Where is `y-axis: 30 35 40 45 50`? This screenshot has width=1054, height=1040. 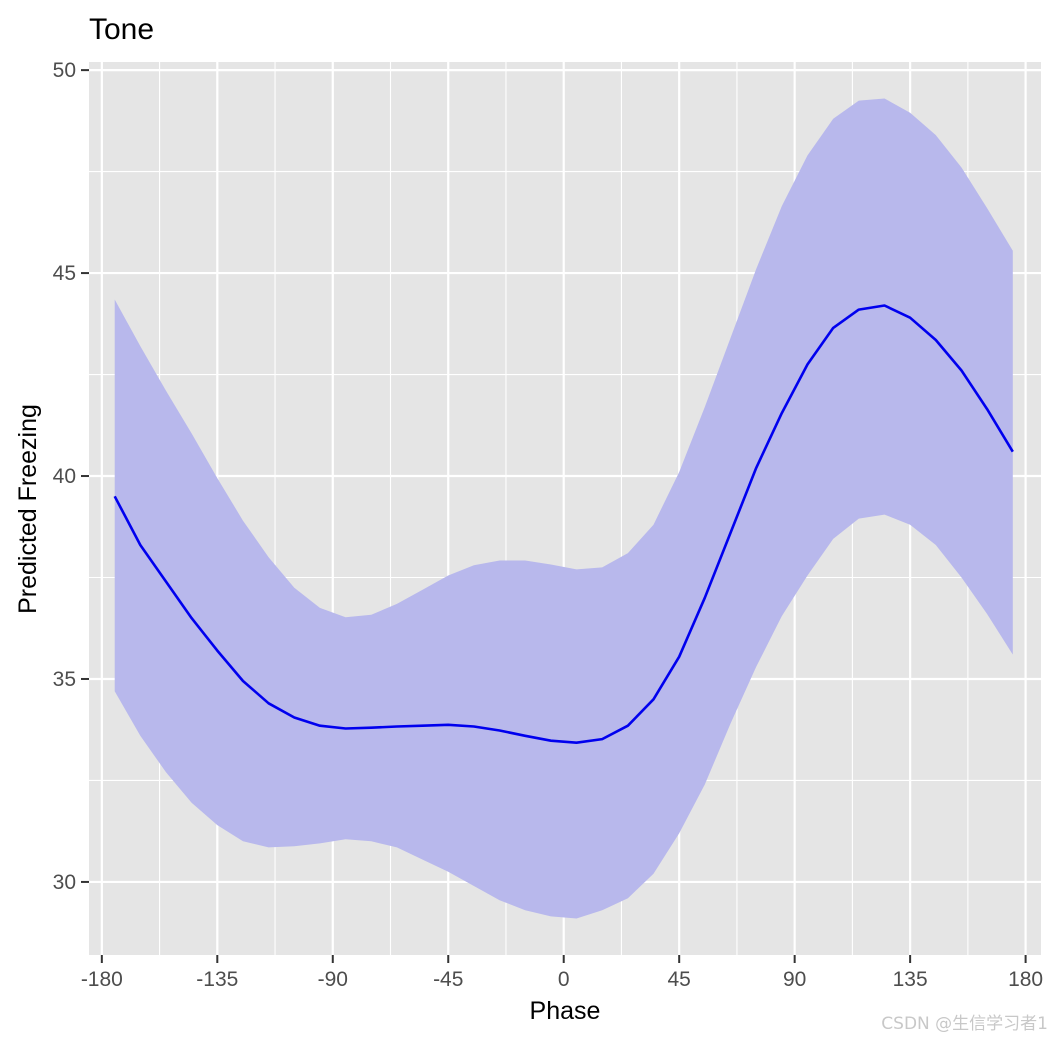
y-axis: 30 35 40 45 50 is located at coordinates (71, 476).